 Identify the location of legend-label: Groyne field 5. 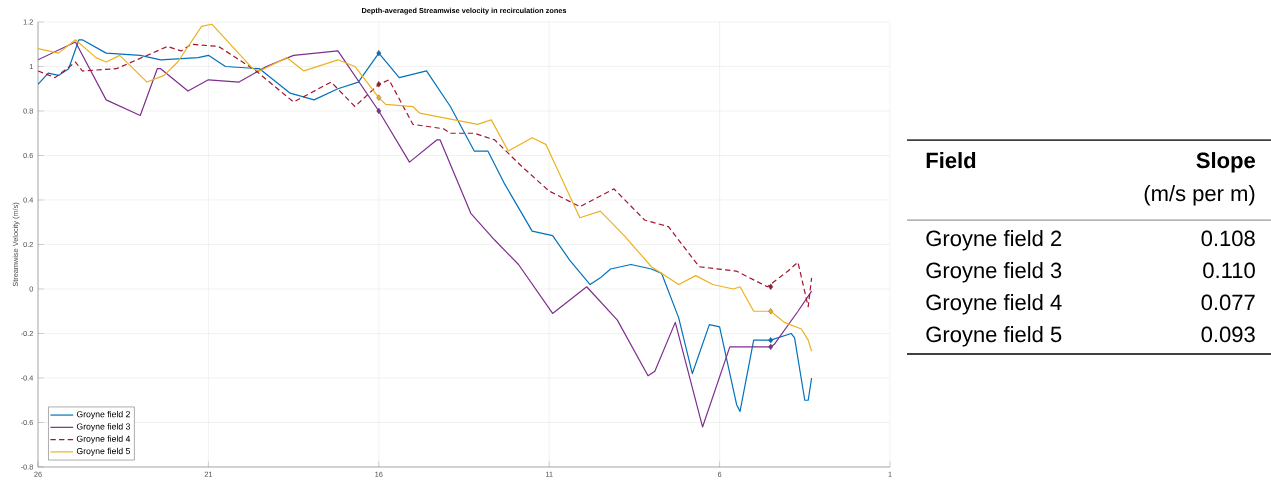
(103, 451).